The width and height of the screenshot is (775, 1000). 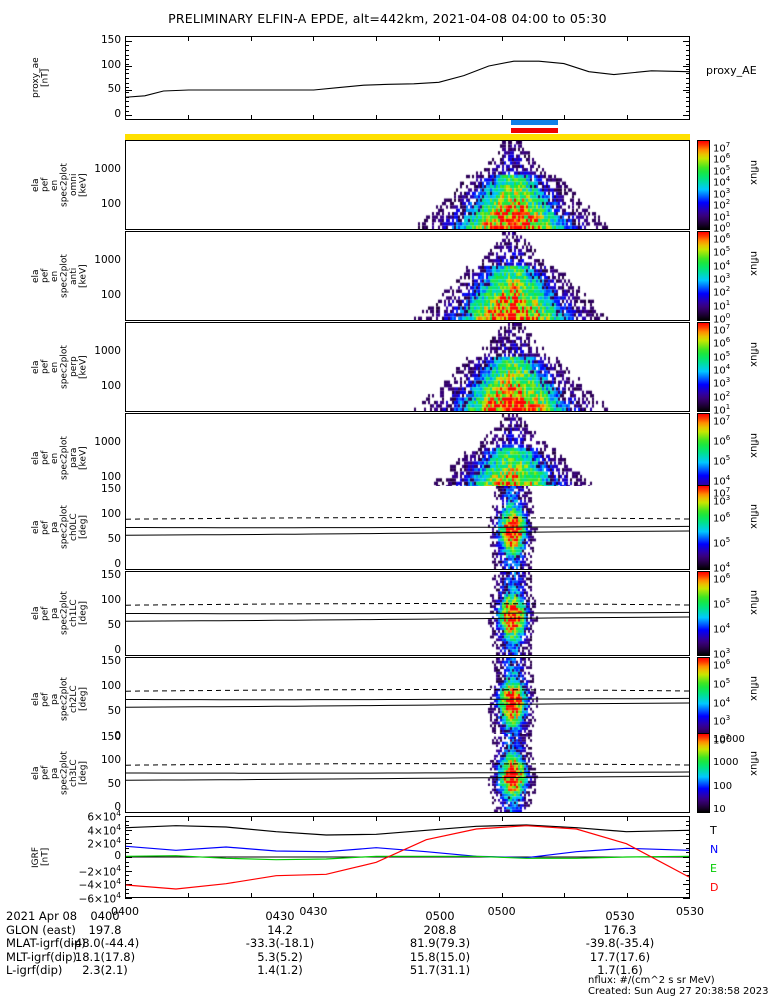 What do you see at coordinates (110, 514) in the screenshot?
I see `ytick-pa_ch0lc-1: 100` at bounding box center [110, 514].